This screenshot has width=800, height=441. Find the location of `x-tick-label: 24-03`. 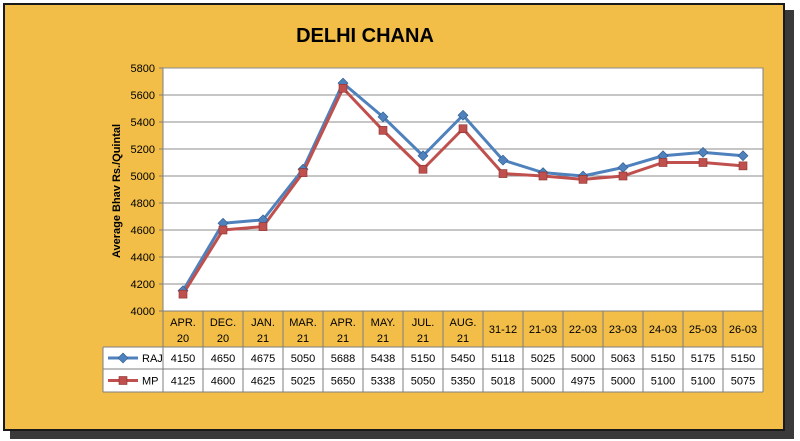

x-tick-label: 24-03 is located at coordinates (663, 330).